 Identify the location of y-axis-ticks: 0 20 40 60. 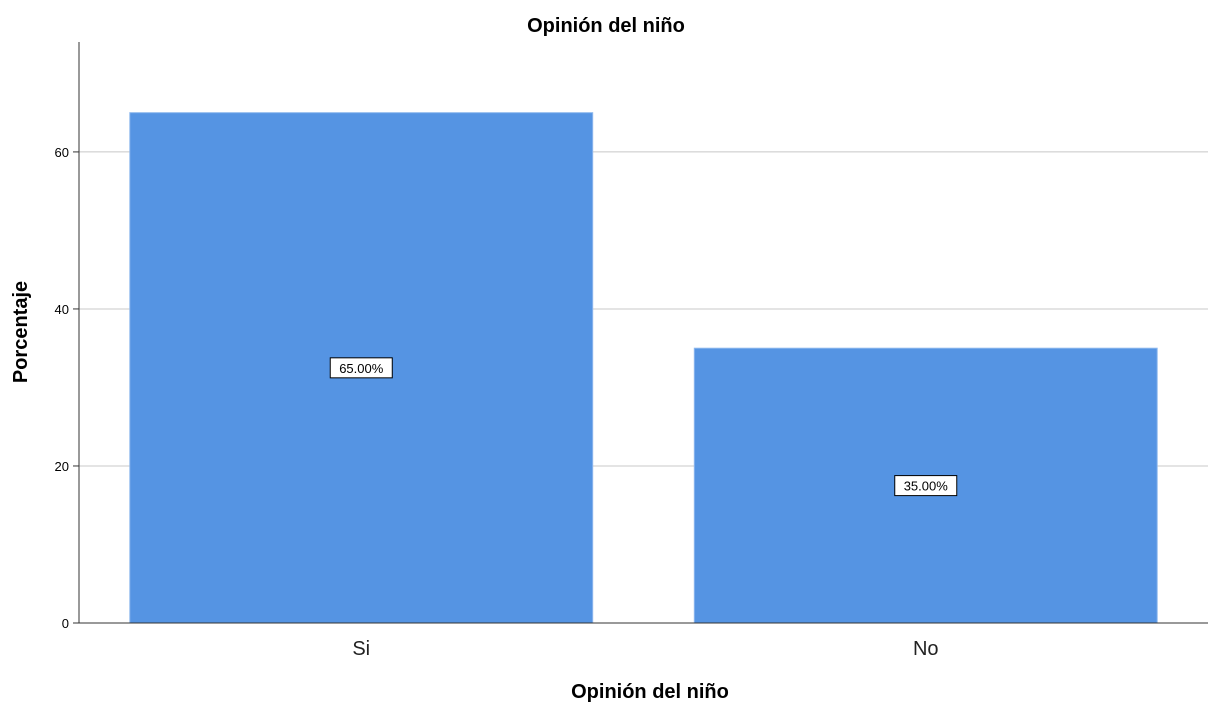
(67, 388).